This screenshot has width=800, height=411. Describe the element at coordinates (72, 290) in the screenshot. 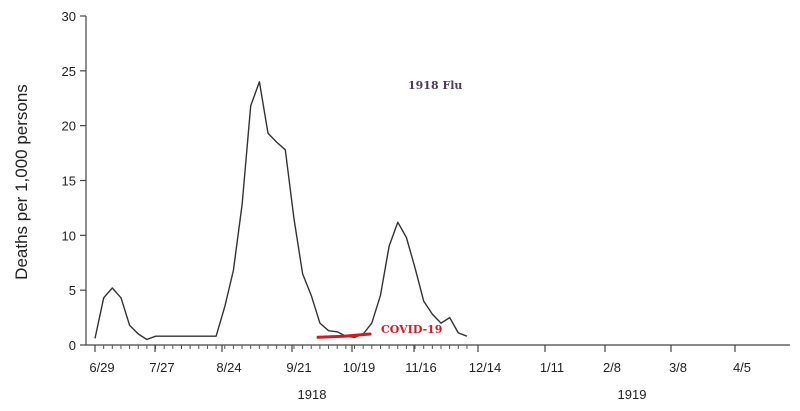

I see `y-tick-label: 5` at that location.